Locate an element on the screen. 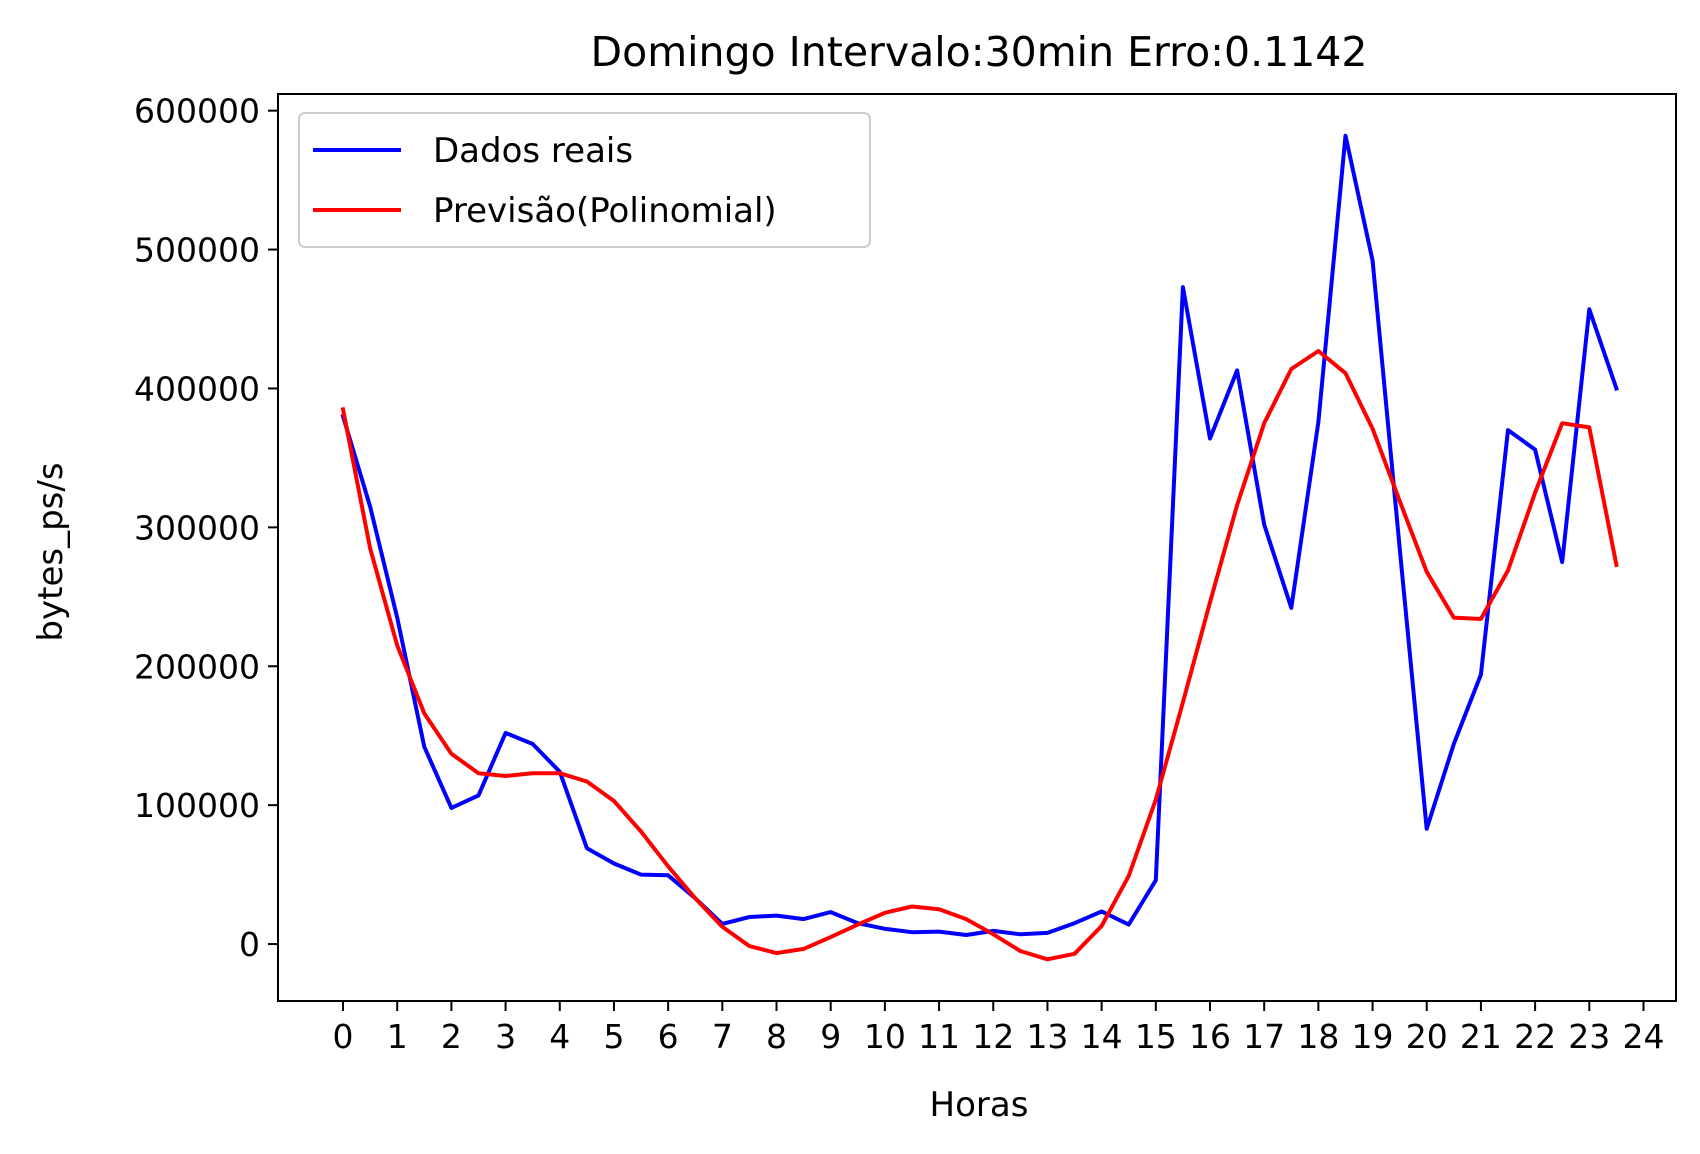 Image resolution: width=1700 pixels, height=1154 pixels. legend: Dados reais Previsão(Polinomial) is located at coordinates (584, 180).